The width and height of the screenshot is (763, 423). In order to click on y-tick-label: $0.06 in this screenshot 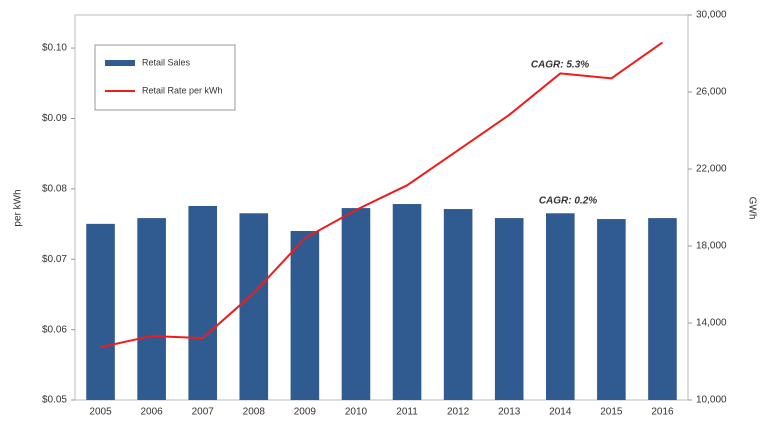, I will do `click(54, 329)`.